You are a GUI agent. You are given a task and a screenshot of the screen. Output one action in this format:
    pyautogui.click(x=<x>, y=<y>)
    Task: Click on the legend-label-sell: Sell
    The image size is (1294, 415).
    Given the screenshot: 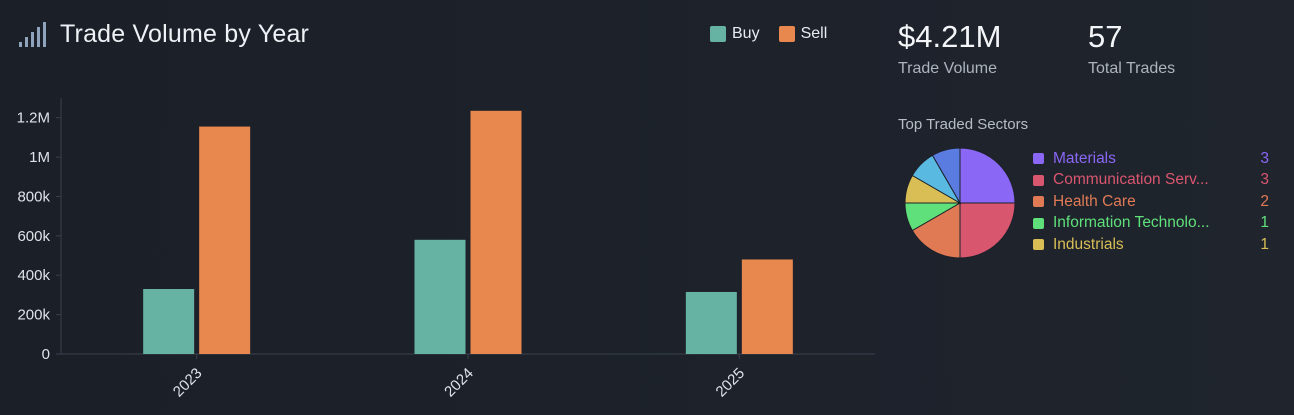 What is the action you would take?
    pyautogui.click(x=814, y=33)
    